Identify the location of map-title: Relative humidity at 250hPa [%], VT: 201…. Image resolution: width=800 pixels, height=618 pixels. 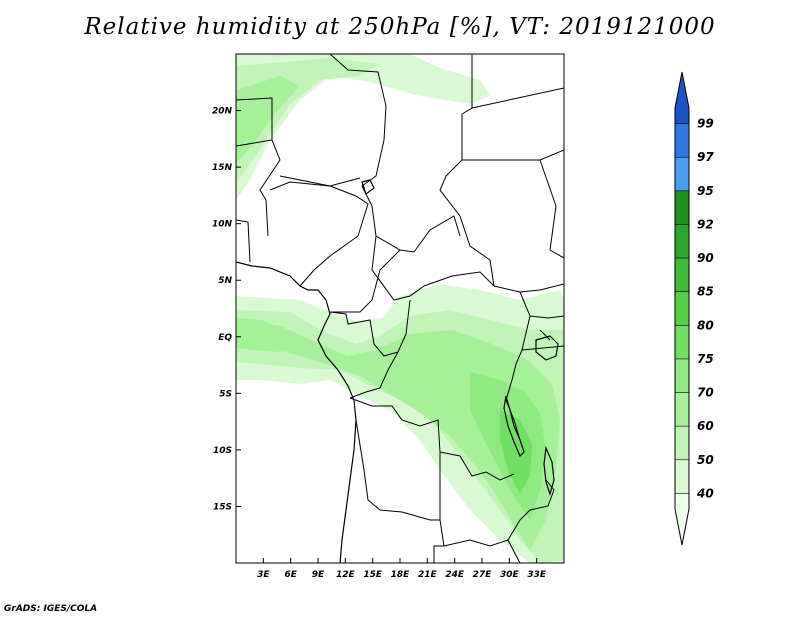
(400, 27).